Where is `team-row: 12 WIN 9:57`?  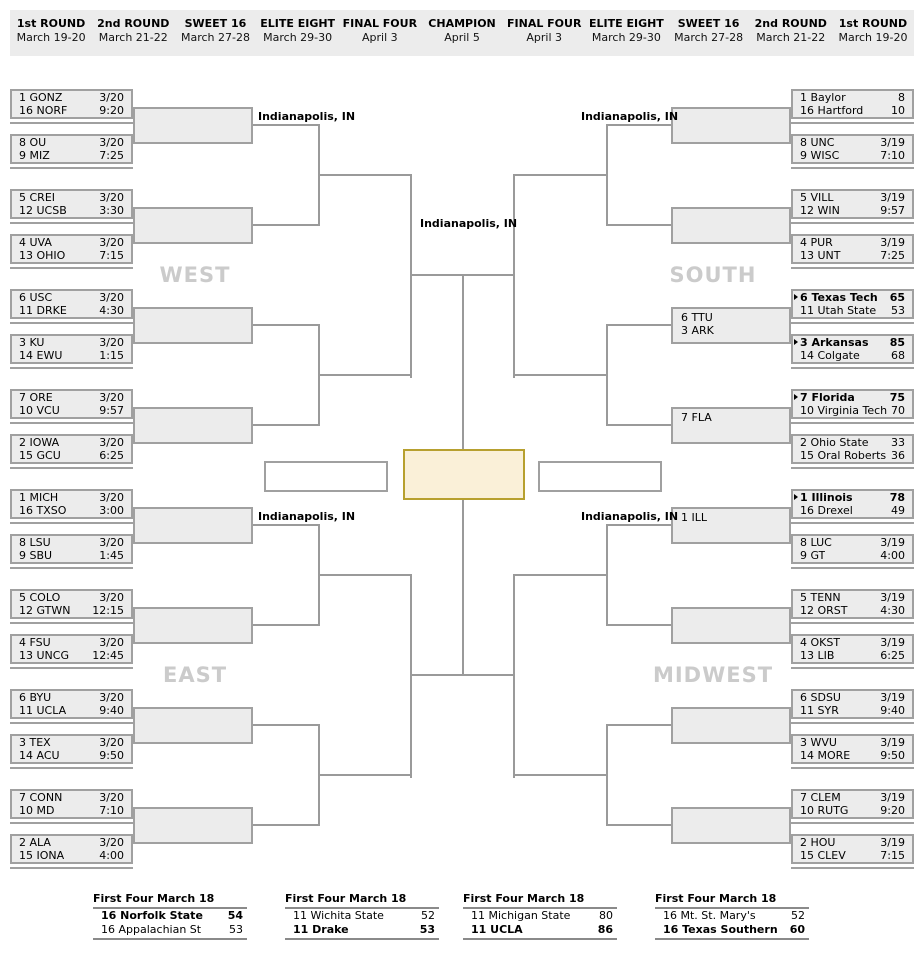
team-row: 12 WIN 9:57 is located at coordinates (852, 210).